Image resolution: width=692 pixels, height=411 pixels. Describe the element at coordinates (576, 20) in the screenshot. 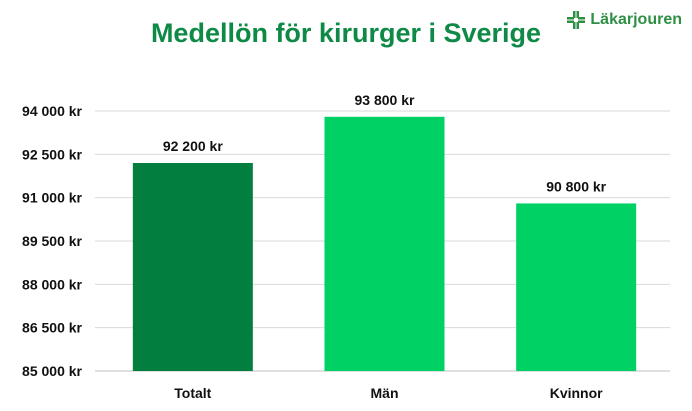

I see `medical-cross-icon` at that location.